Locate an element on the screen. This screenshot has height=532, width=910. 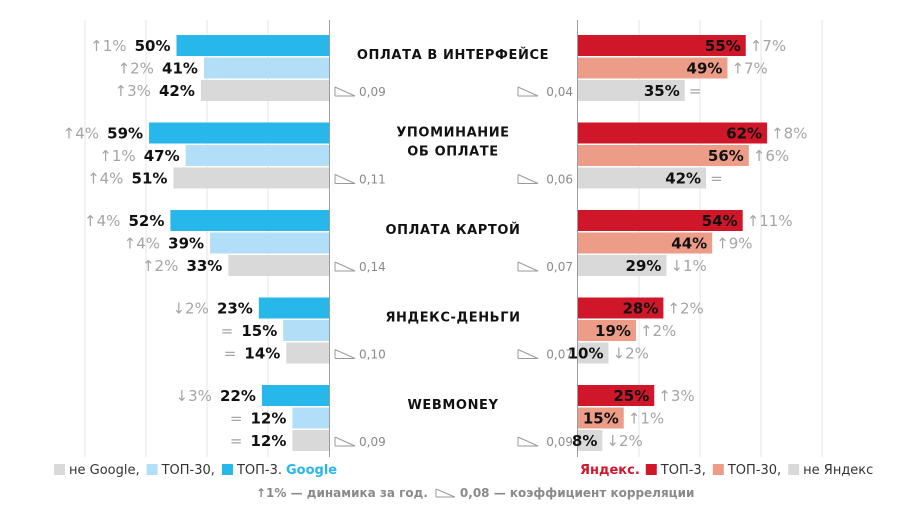
legend-label-yandex: ТОП-30, is located at coordinates (754, 470).